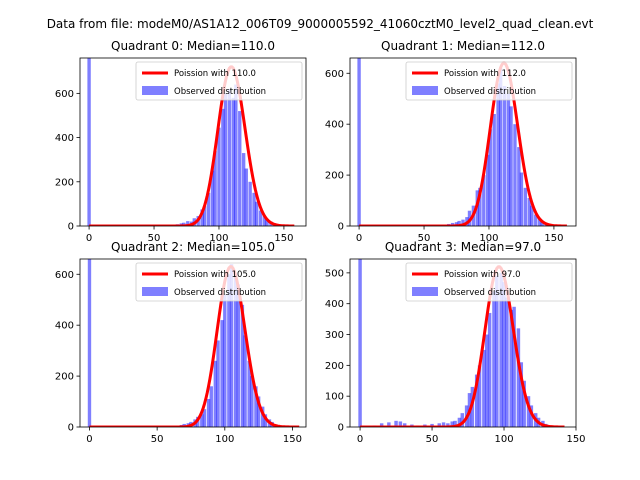 The width and height of the screenshot is (640, 480). What do you see at coordinates (463, 247) in the screenshot?
I see `quadrant-3-title: Quadrant 3: Median=97.0` at bounding box center [463, 247].